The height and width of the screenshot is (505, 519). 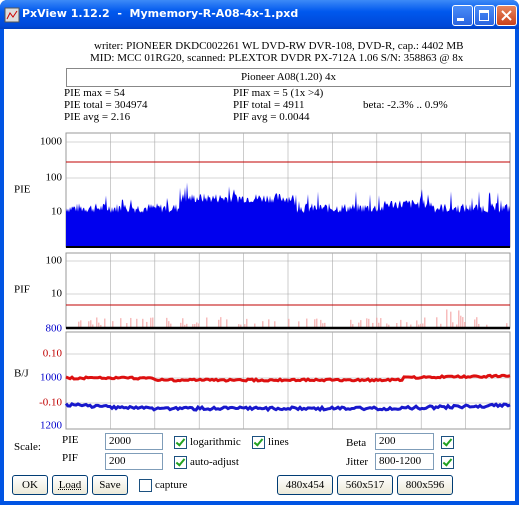 I want to click on jitter-scale-input: 800-1200, so click(x=404, y=461).